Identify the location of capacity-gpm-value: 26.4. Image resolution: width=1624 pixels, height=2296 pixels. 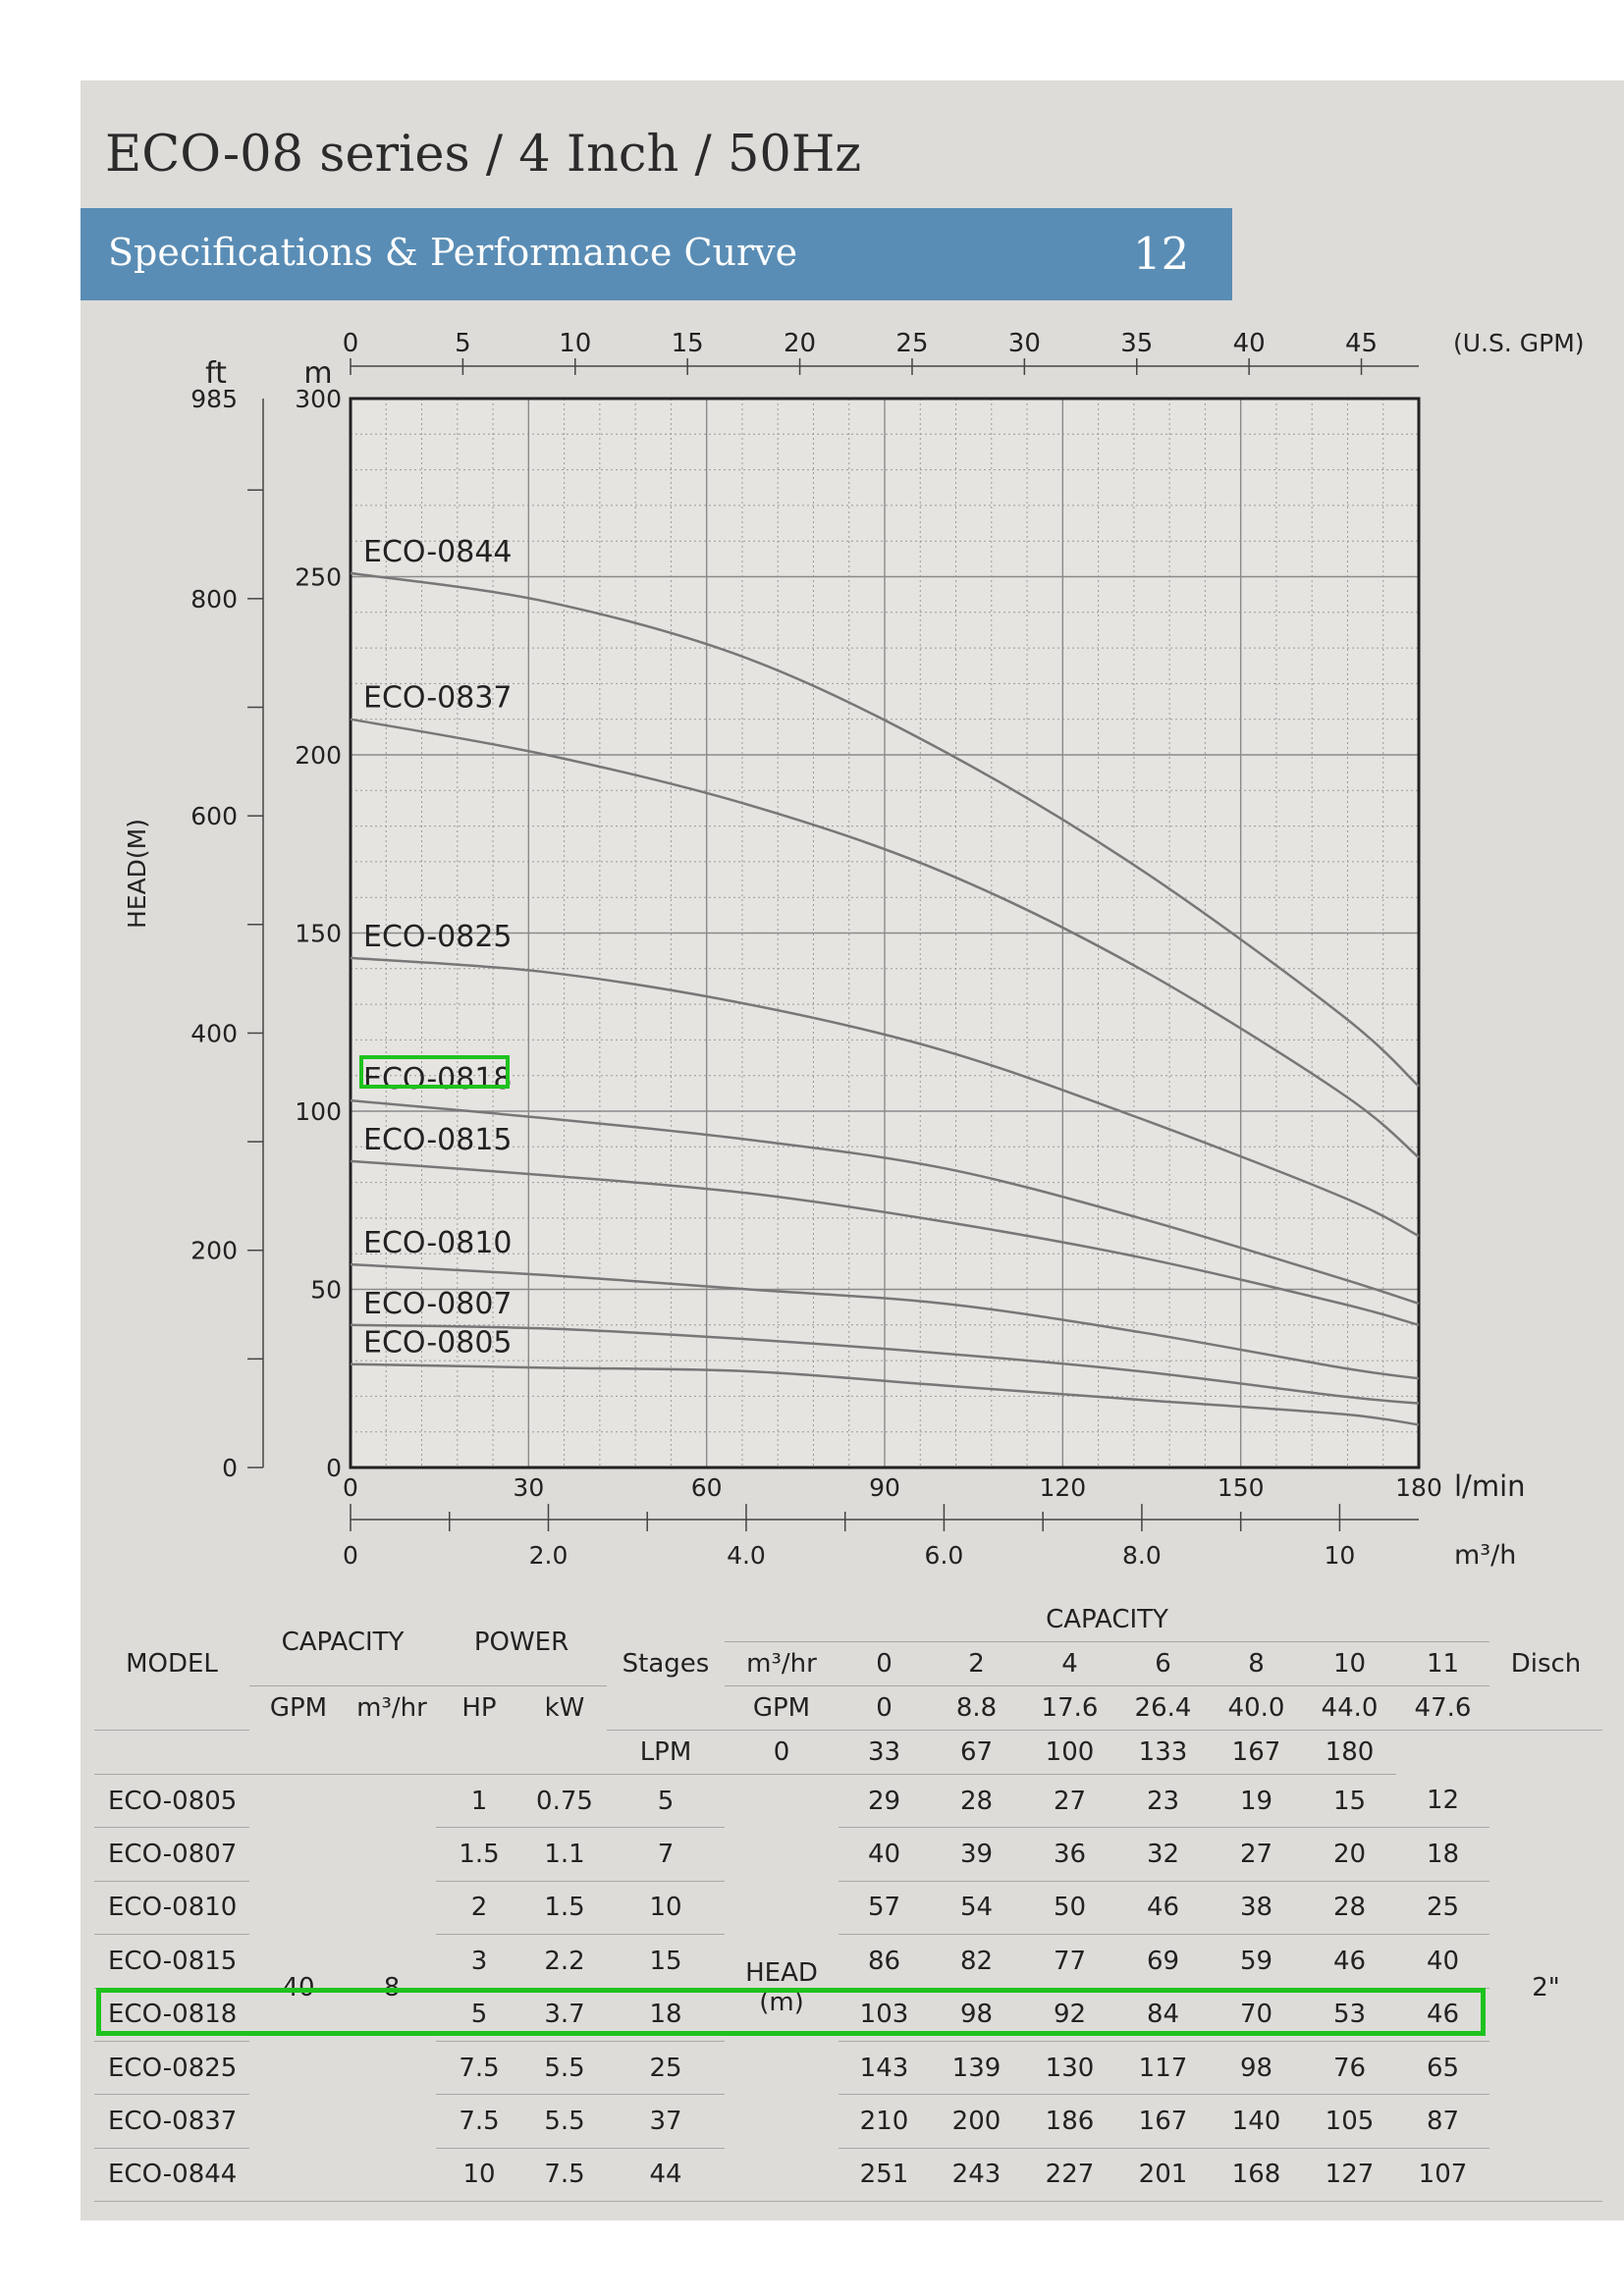
(1163, 1708).